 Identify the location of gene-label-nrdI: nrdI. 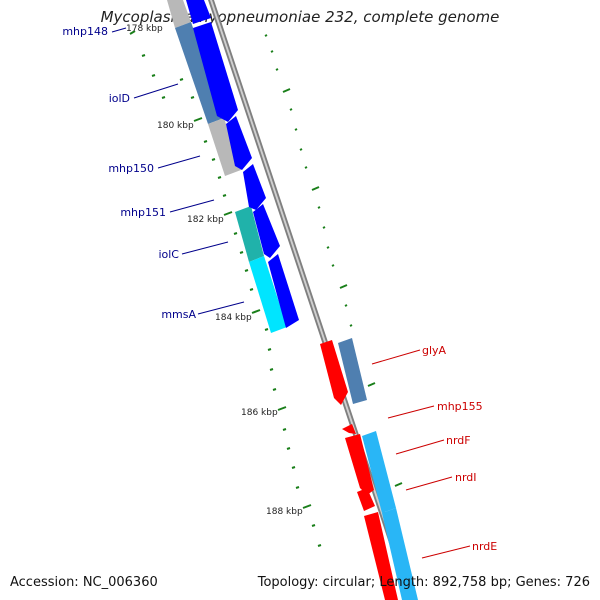
(466, 477).